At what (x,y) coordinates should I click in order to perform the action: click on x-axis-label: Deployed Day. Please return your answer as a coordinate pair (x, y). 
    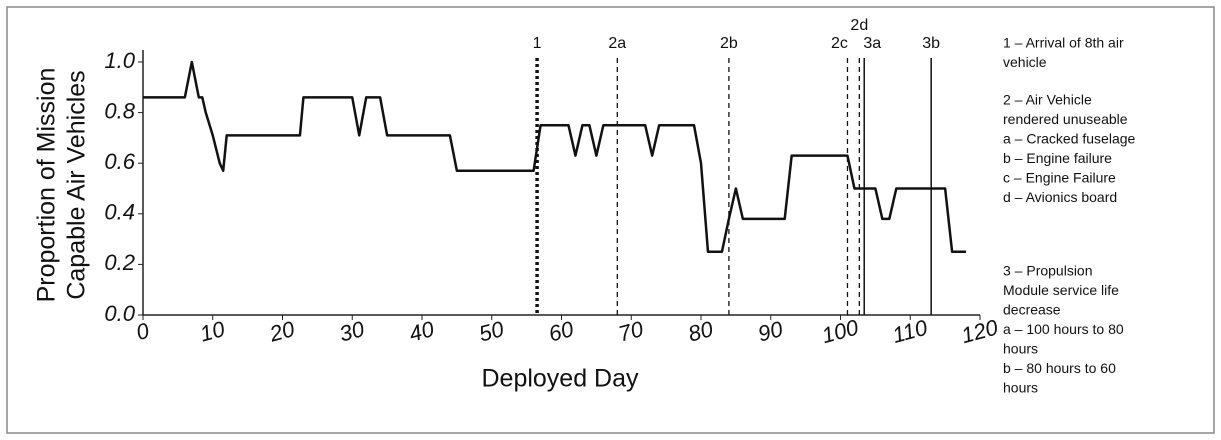
    Looking at the image, I should click on (560, 379).